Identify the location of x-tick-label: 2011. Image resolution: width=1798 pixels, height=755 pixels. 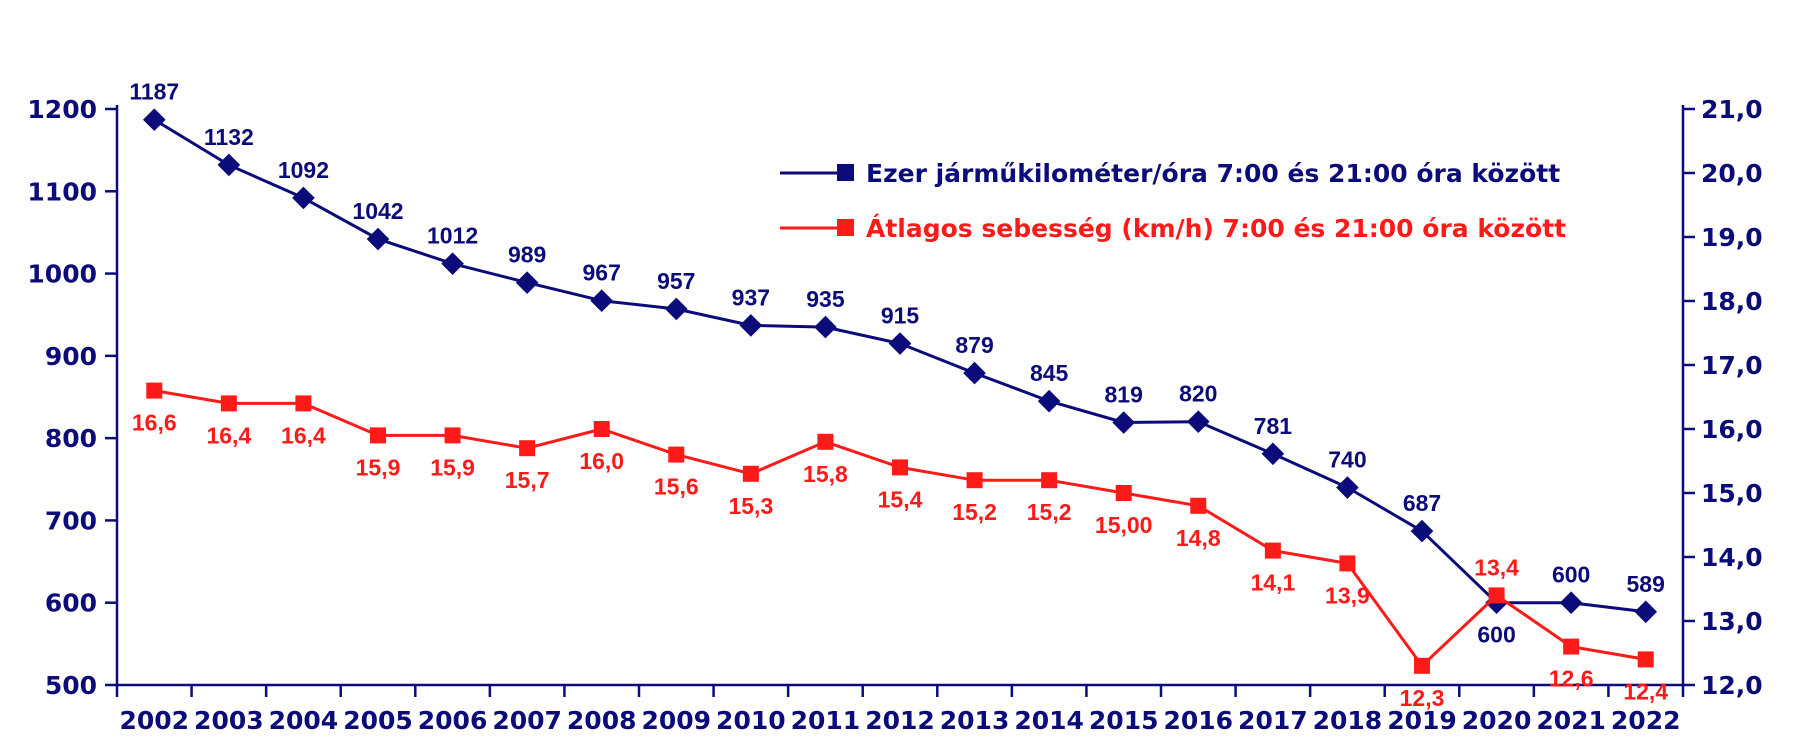
(826, 720).